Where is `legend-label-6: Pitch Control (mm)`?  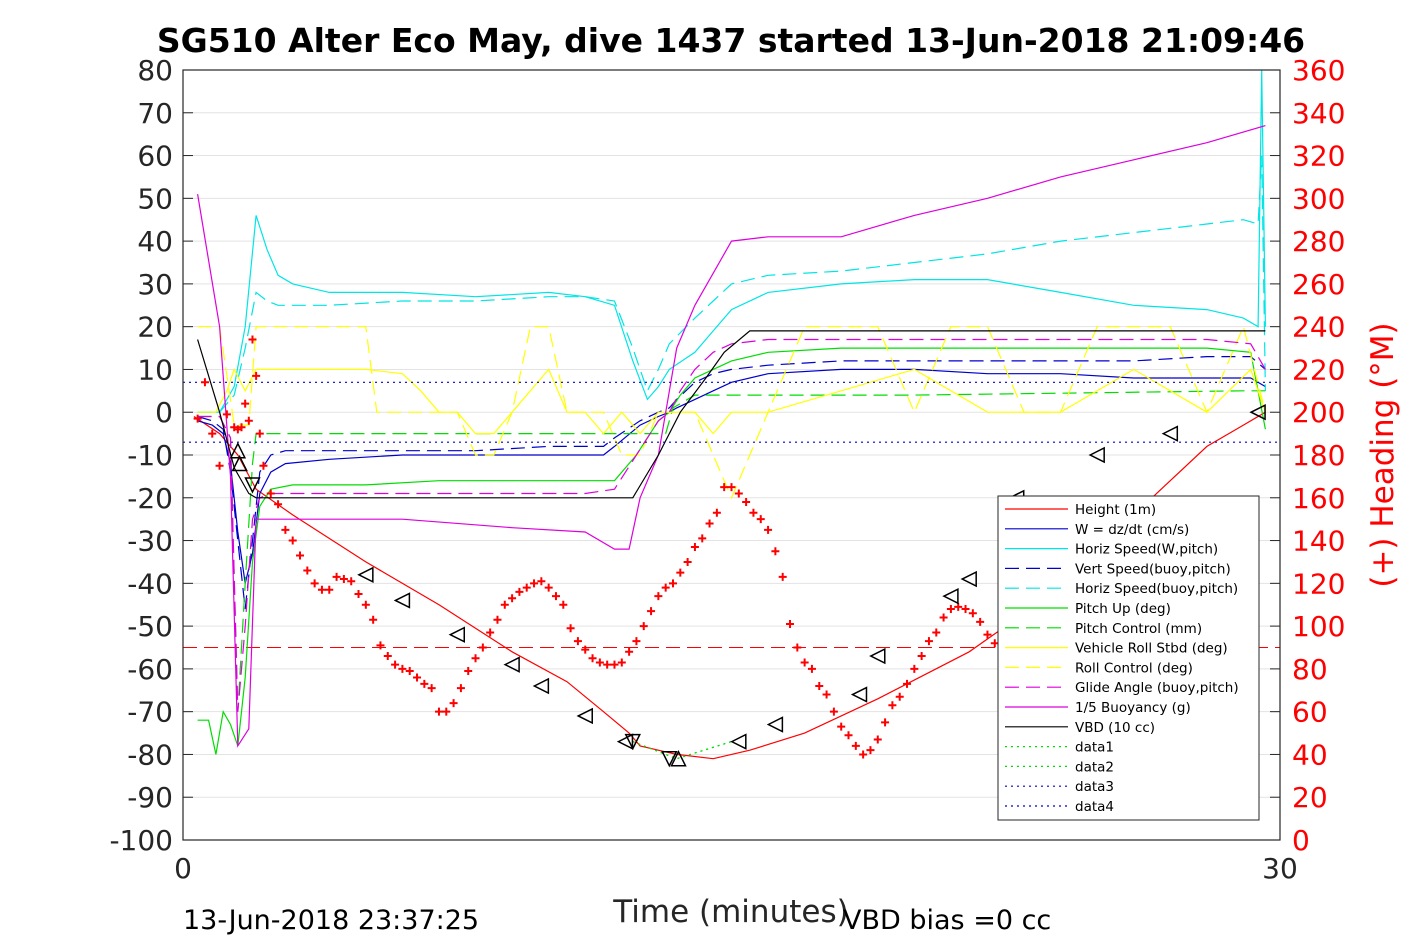 legend-label-6: Pitch Control (mm) is located at coordinates (1138, 629).